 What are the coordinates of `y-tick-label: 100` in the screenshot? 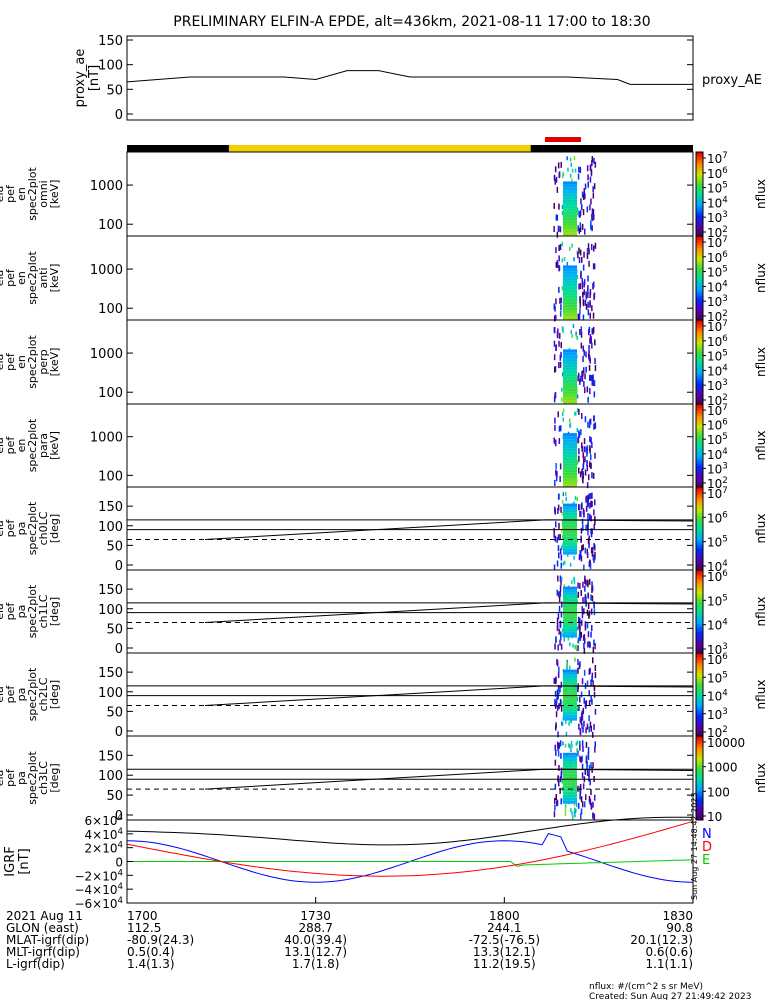 It's located at (110, 309).